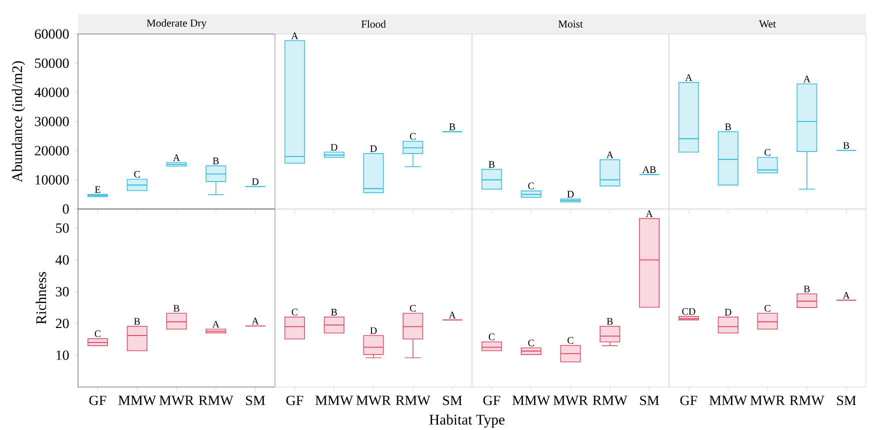  I want to click on y-tick-label: 50, so click(62, 228).